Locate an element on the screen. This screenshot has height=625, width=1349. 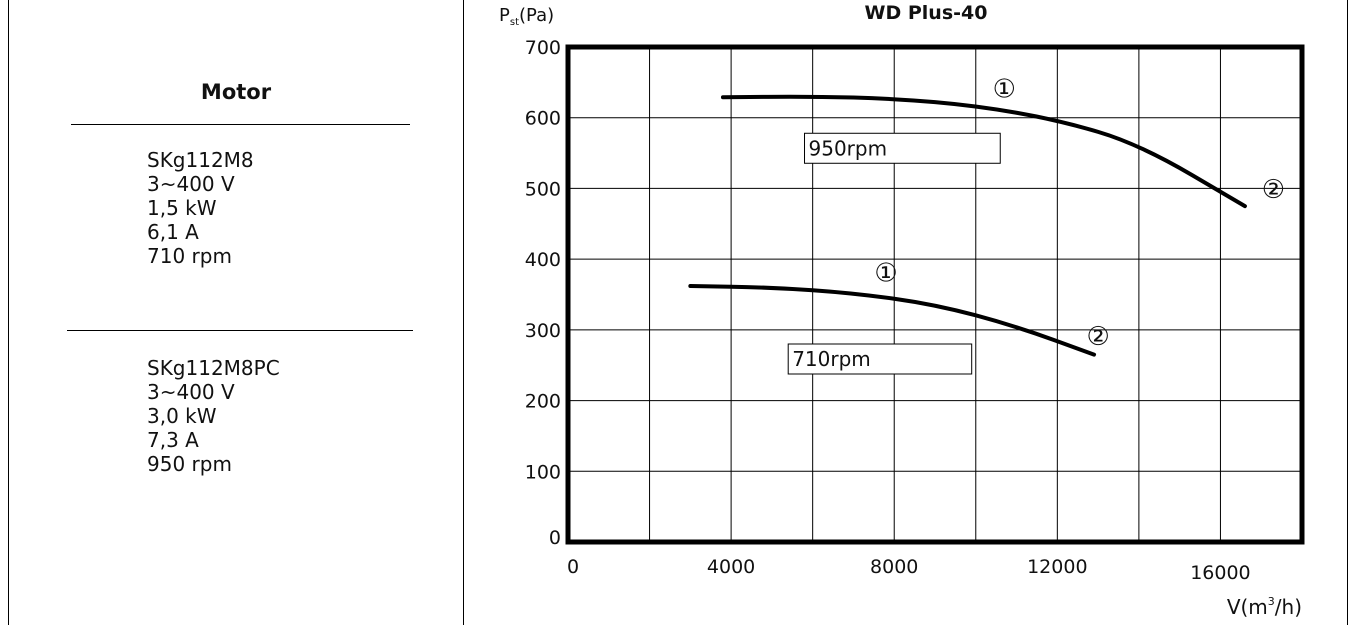
y-axis-label-unit: (Pa) is located at coordinates (536, 15).